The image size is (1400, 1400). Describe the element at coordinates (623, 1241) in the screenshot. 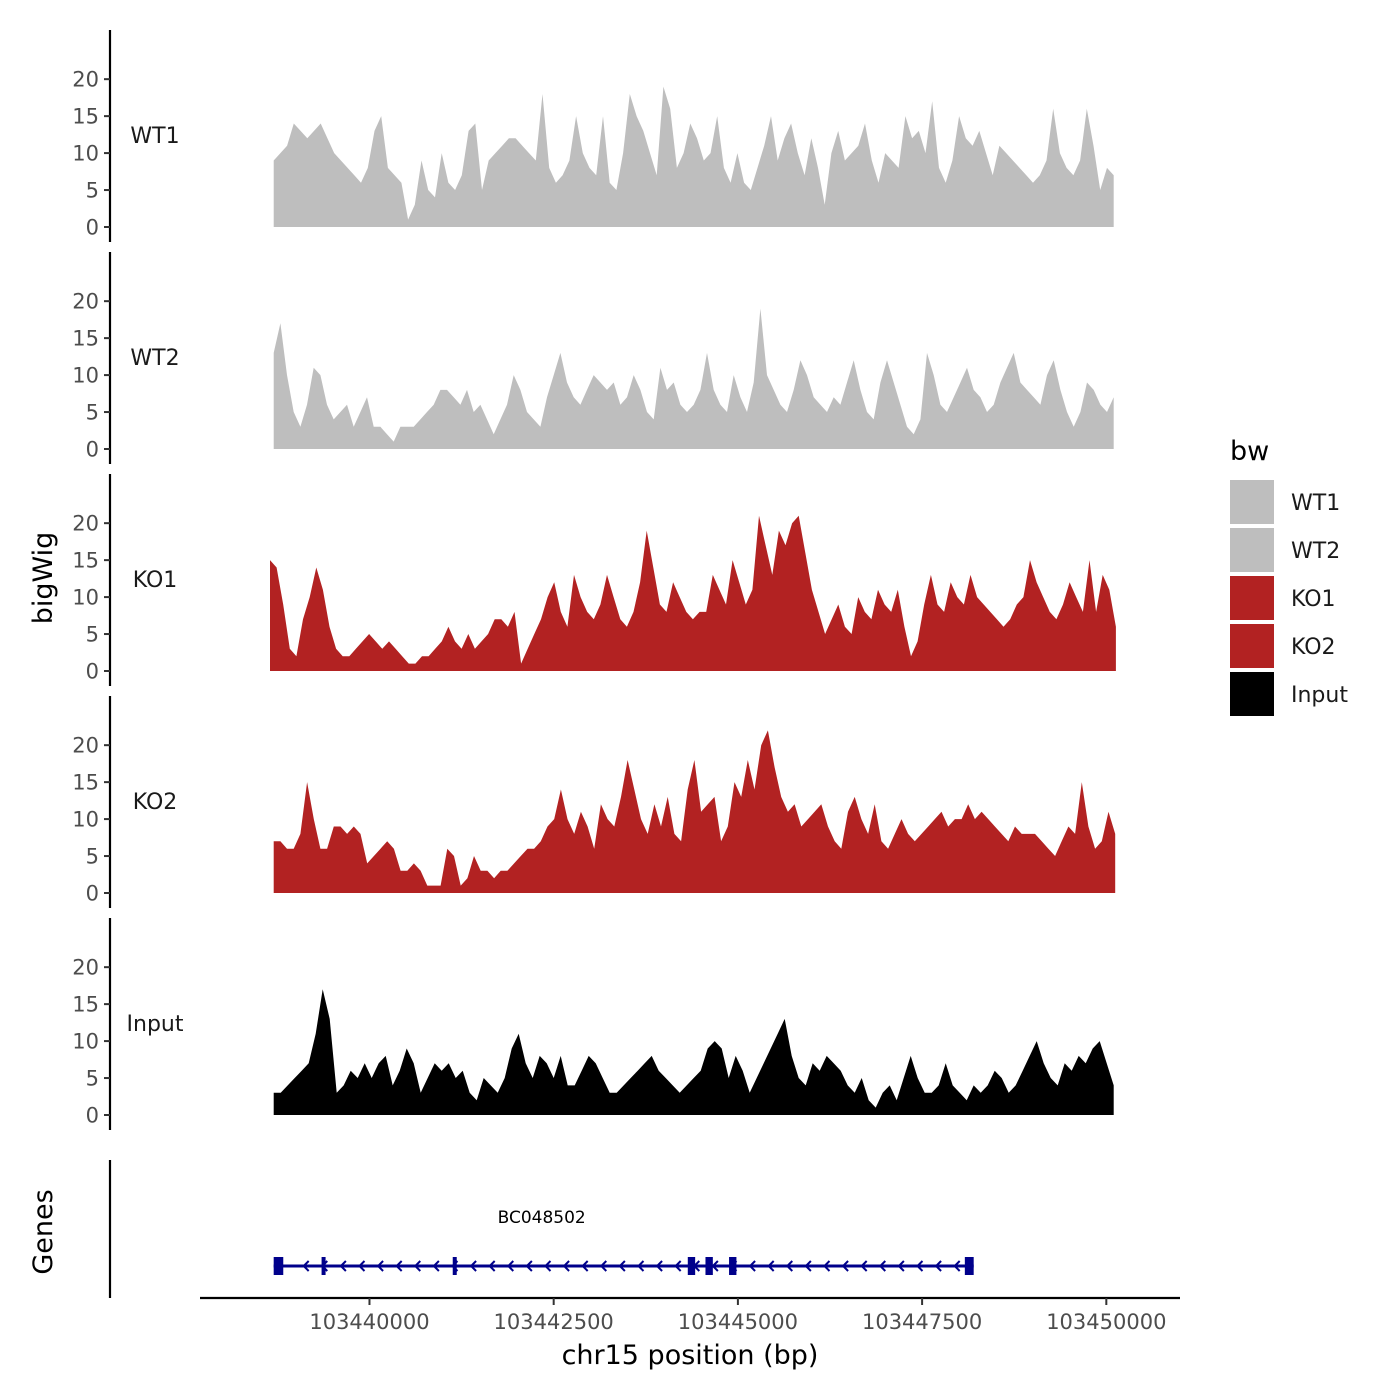

I see `gene-bc048502: BC048502` at that location.